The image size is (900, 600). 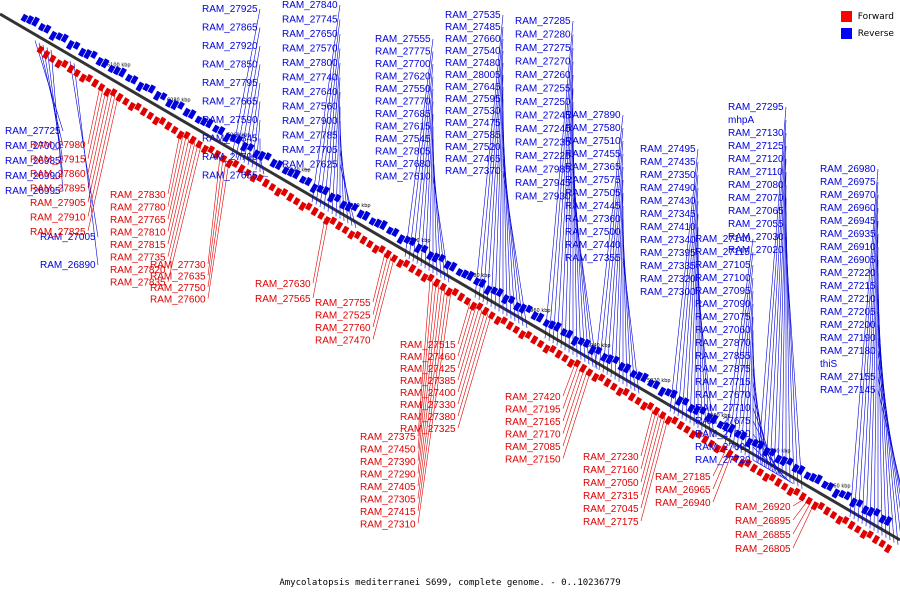 What do you see at coordinates (428, 417) in the screenshot?
I see `forward-gene-label: RAM_27380` at bounding box center [428, 417].